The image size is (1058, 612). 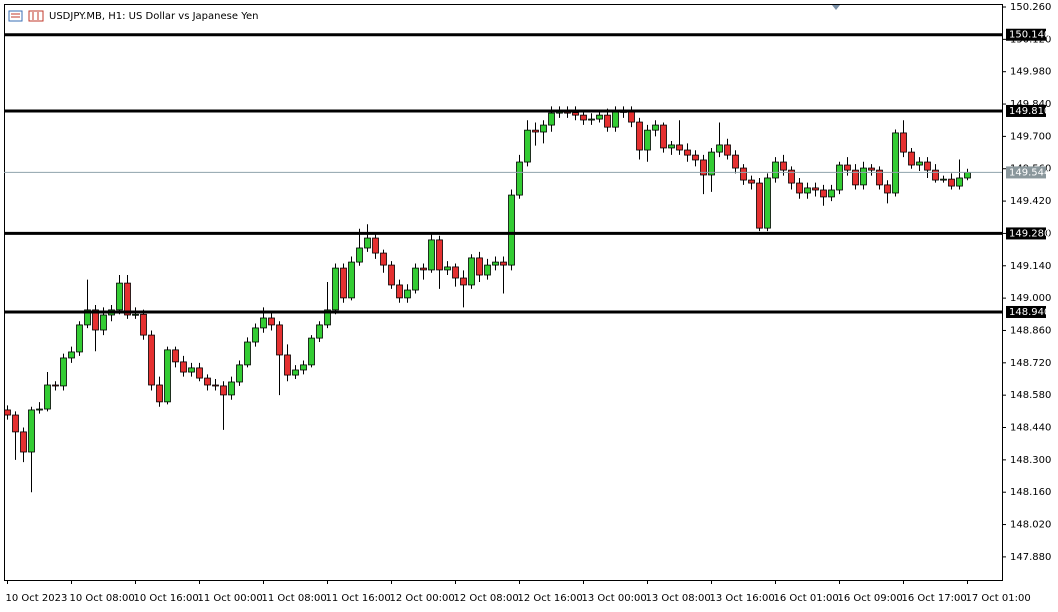 I want to click on y-tick-label: 149.140, so click(x=1030, y=266).